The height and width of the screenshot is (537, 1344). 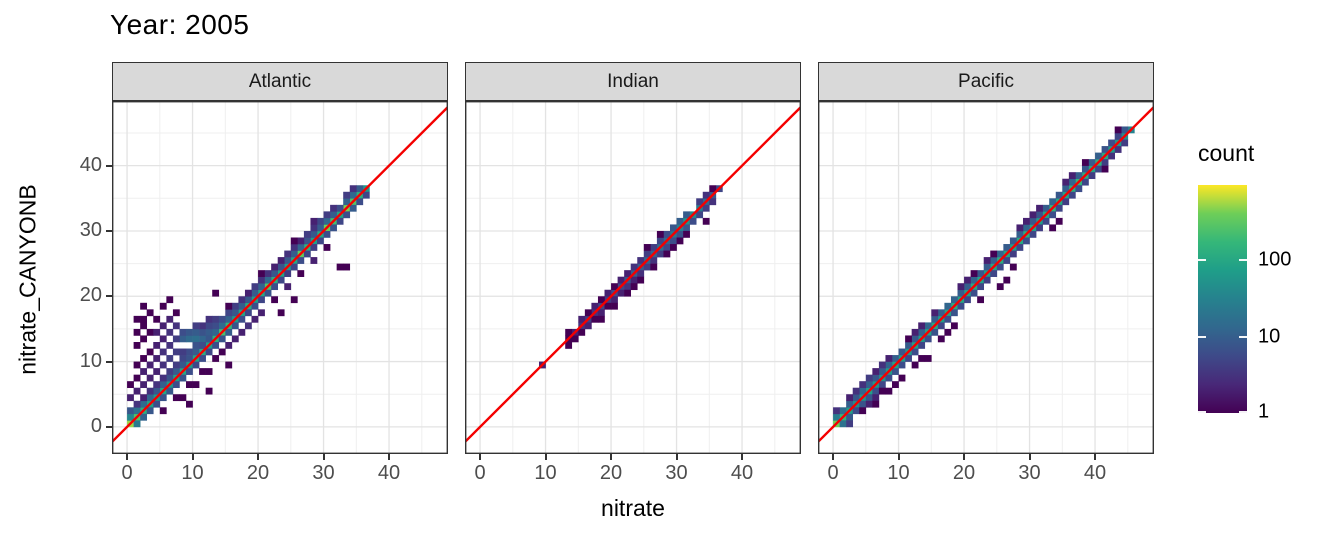 I want to click on facet-strip-label: Atlantic, so click(x=280, y=81).